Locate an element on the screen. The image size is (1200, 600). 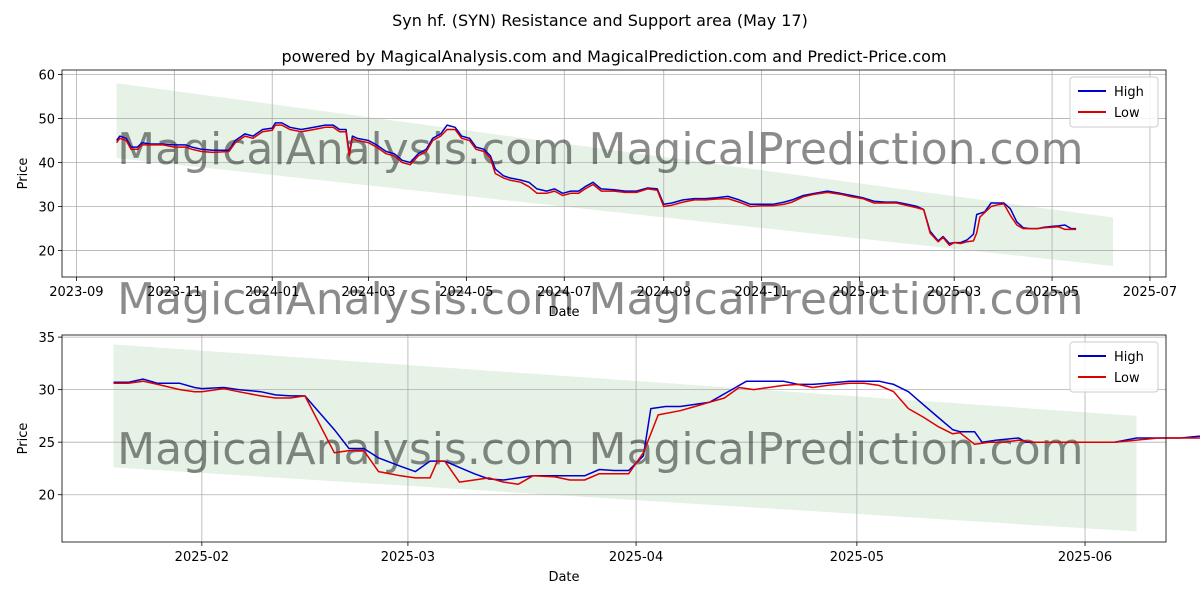
y-tick-label: 40 is located at coordinates (46, 163).